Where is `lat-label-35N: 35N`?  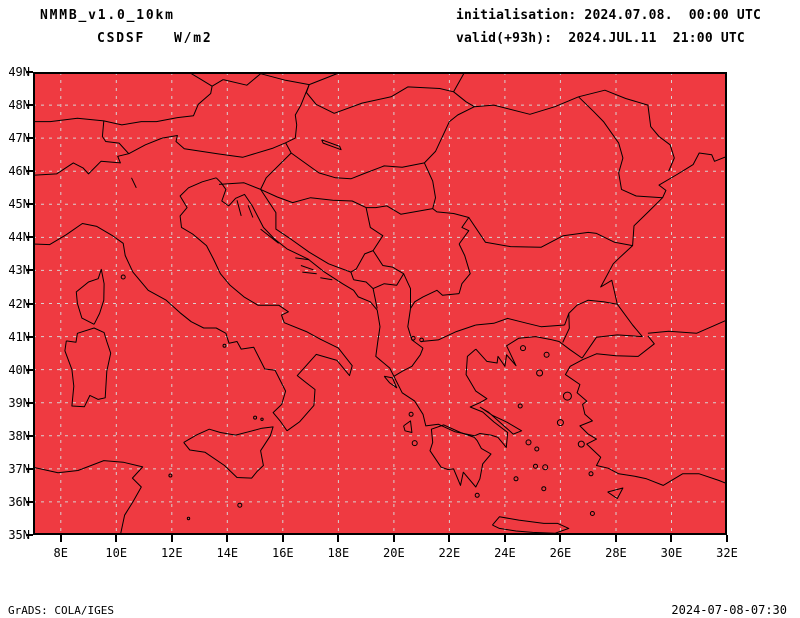
lat-label-35N: 35N is located at coordinates (19, 535).